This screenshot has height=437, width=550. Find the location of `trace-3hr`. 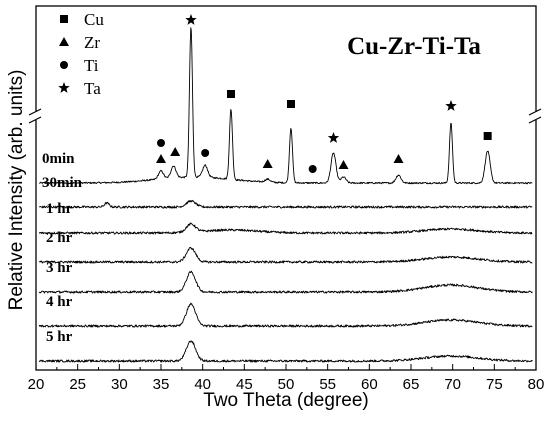

trace-3hr is located at coordinates (285, 282).